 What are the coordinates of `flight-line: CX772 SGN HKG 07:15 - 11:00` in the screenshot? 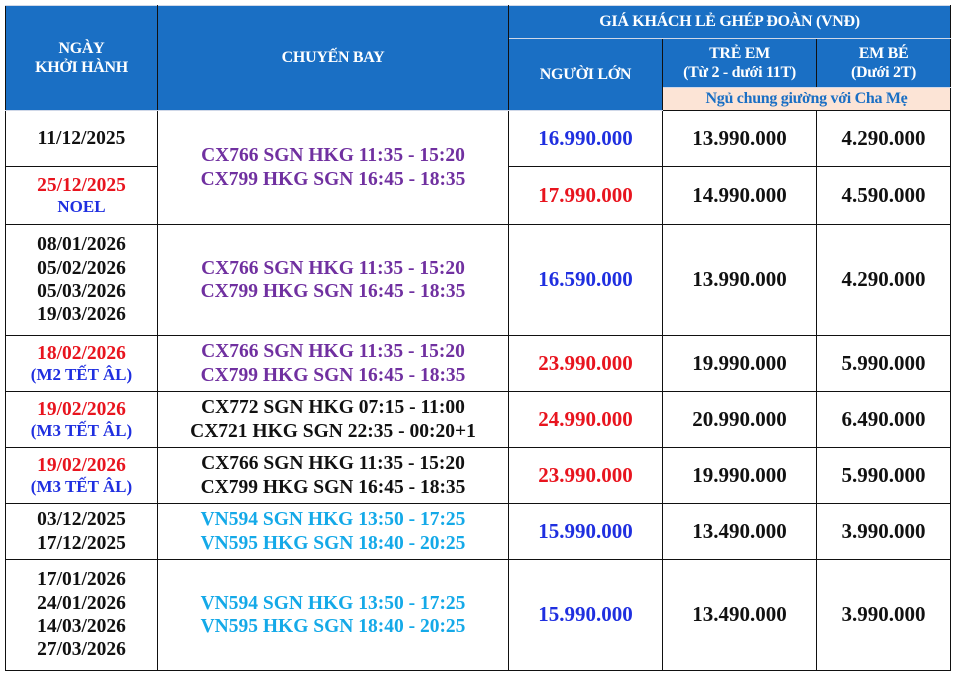 It's located at (333, 408).